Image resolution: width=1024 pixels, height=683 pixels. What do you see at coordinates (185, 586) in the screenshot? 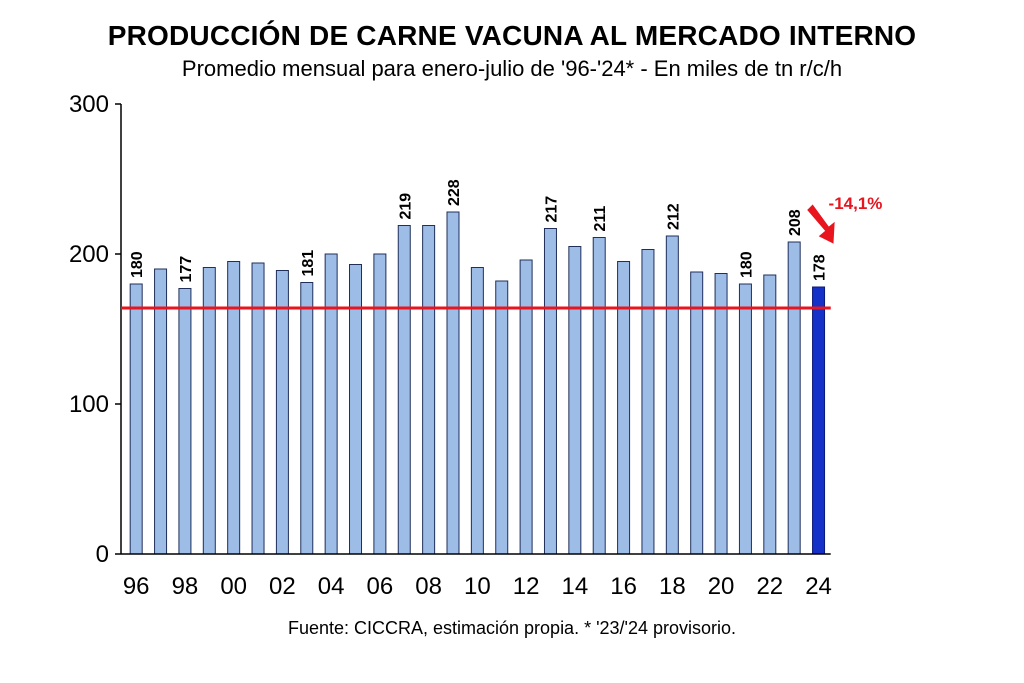
I see `x-tick-label: 98` at bounding box center [185, 586].